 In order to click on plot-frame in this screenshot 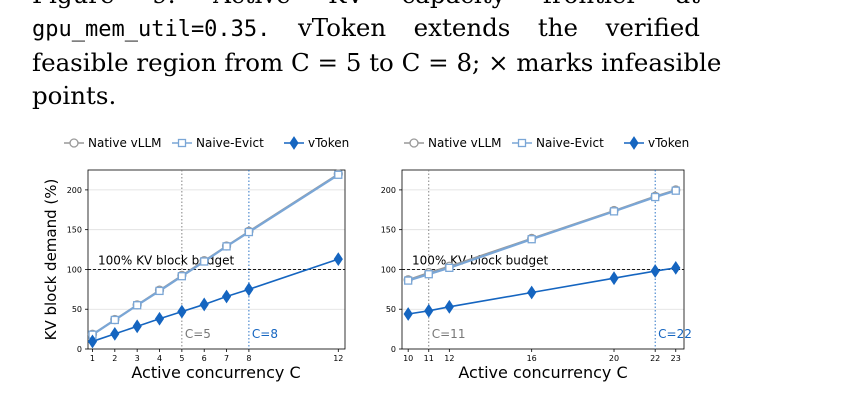, I will do `click(216, 259)`.